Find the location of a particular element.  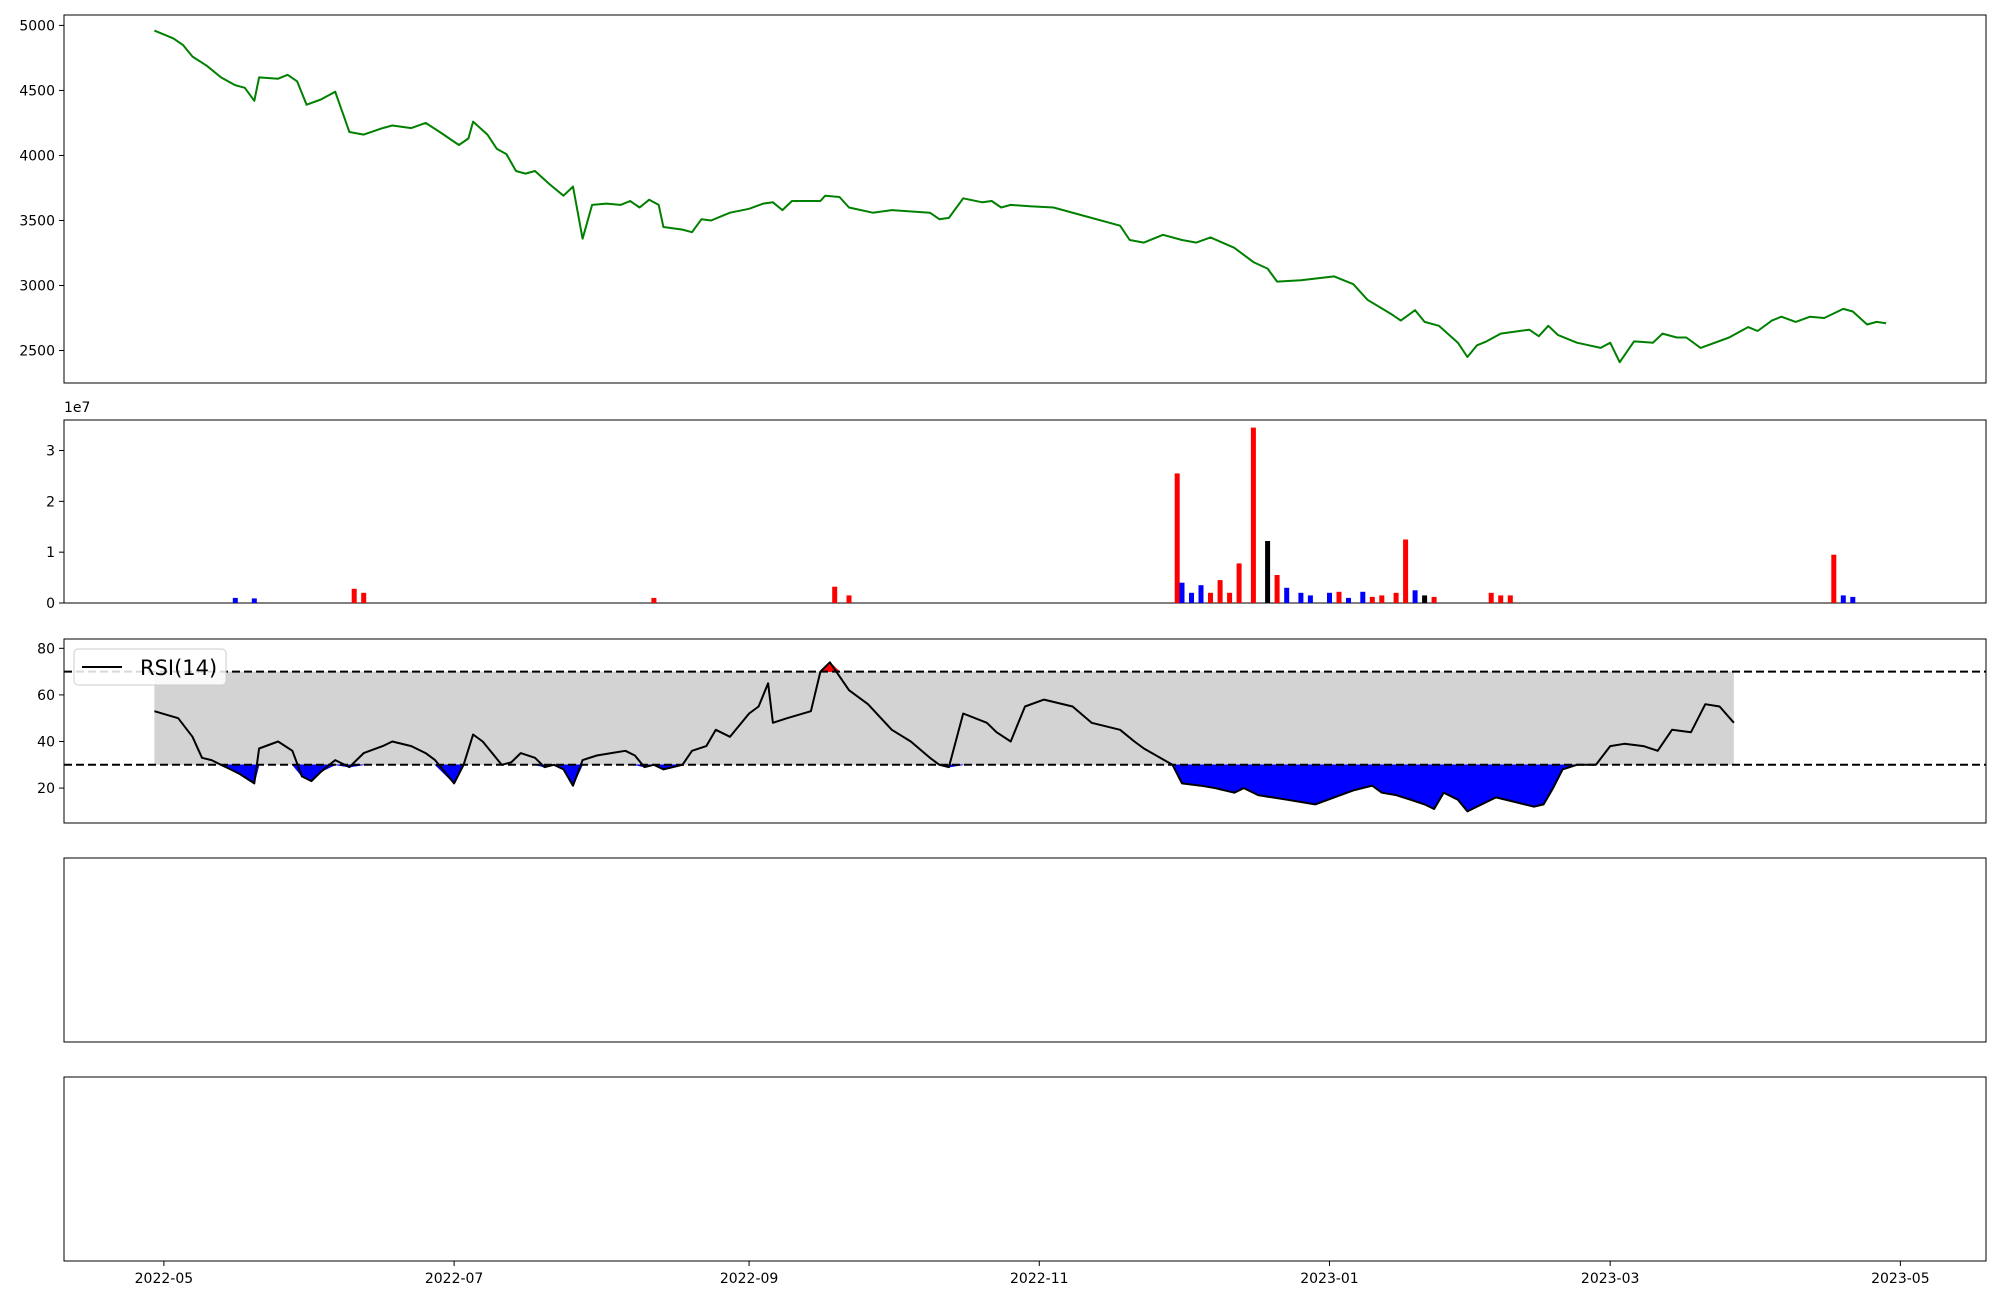

rsi-legend is located at coordinates (150, 667).